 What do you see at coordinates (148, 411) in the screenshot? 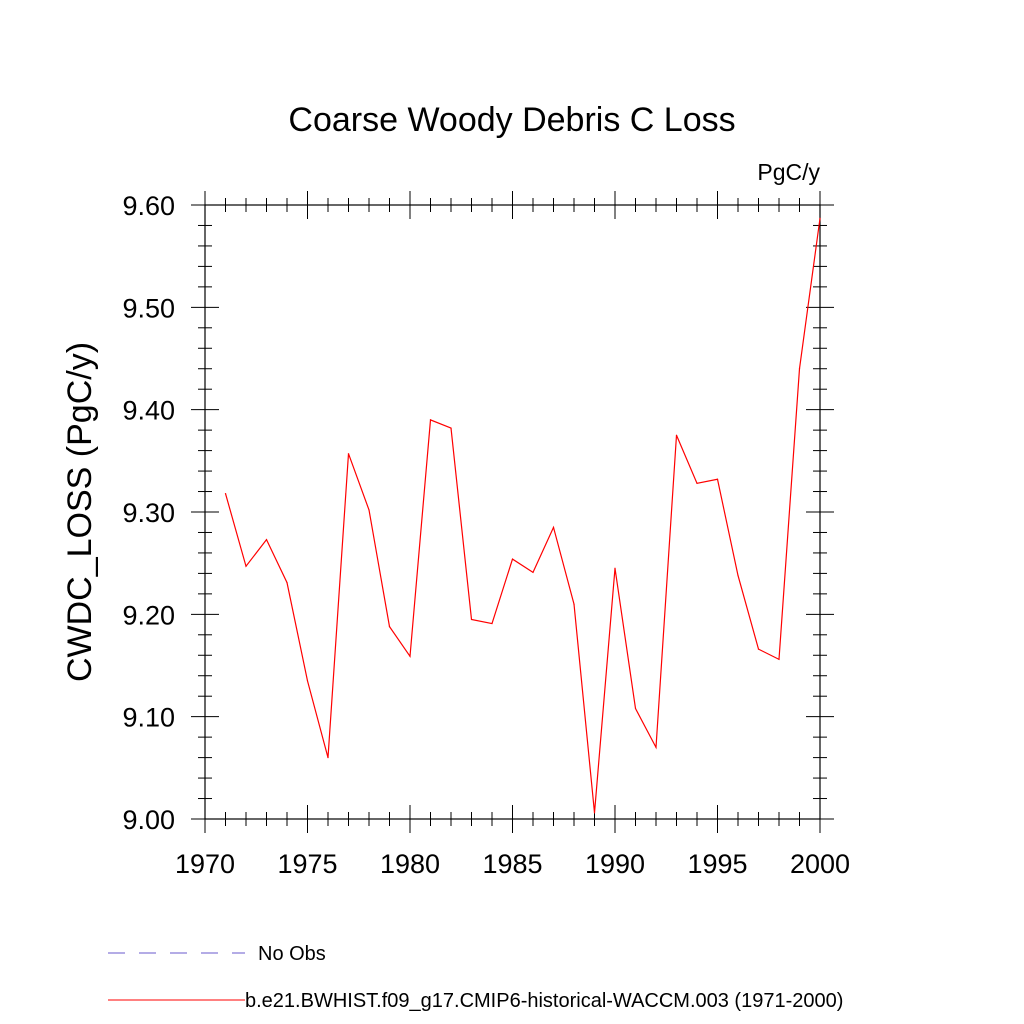
I see `y-tick-label: 9.40` at bounding box center [148, 411].